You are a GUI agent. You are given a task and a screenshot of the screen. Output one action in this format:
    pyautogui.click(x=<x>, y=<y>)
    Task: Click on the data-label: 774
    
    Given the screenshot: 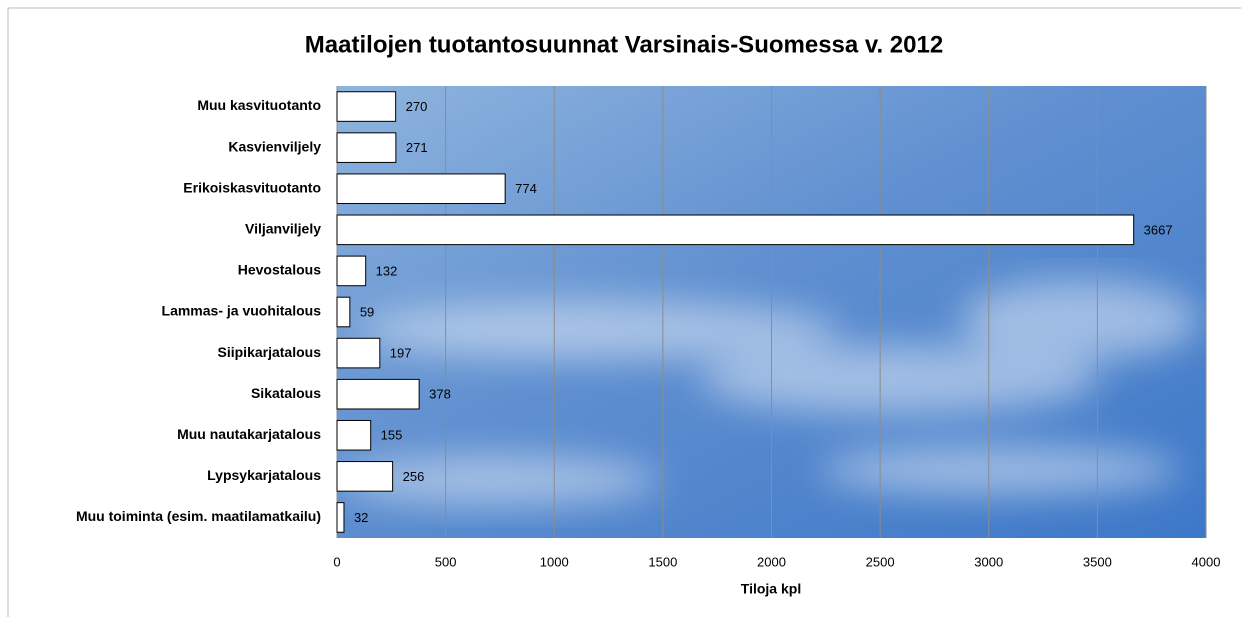 What is the action you would take?
    pyautogui.click(x=526, y=188)
    